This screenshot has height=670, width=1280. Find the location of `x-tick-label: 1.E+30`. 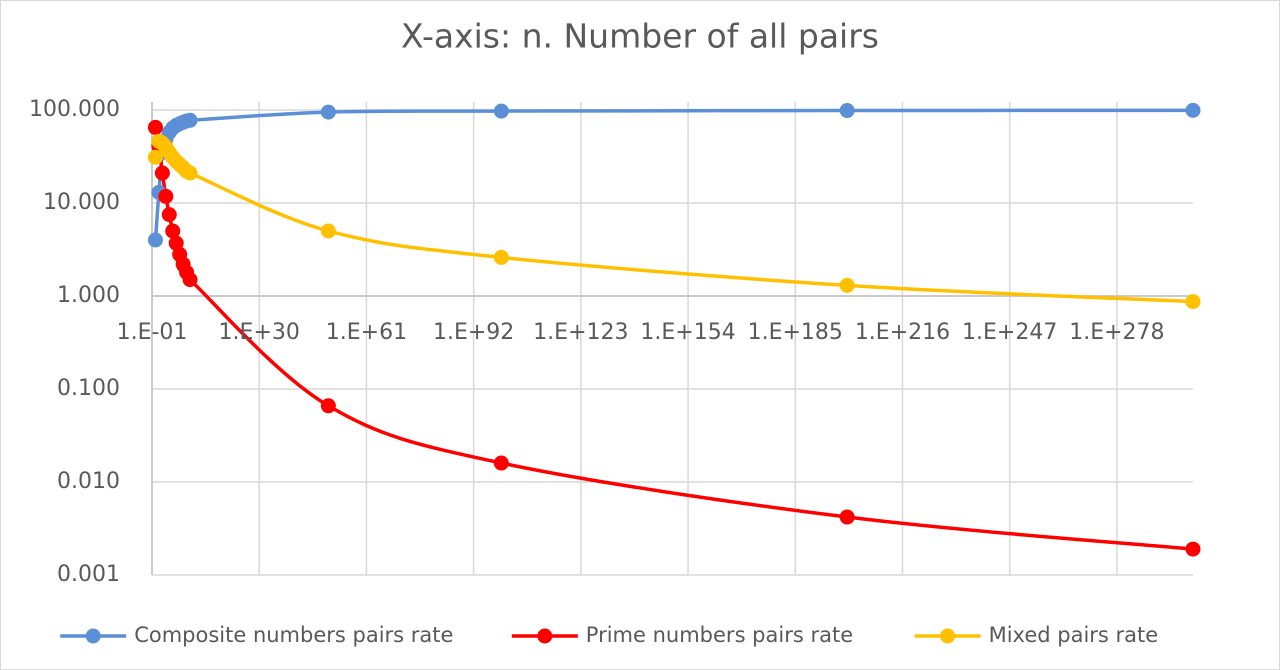

x-tick-label: 1.E+30 is located at coordinates (259, 332).